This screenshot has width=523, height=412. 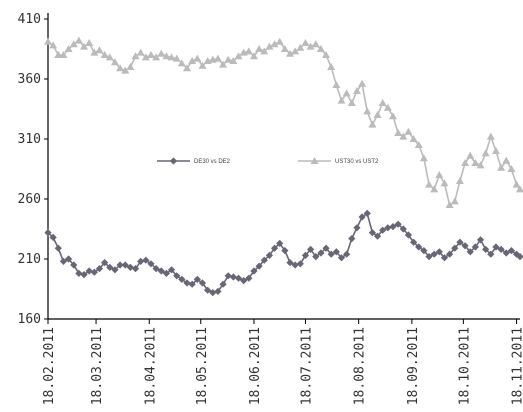 I want to click on legend-label: DE30 vs DE2, so click(x=212, y=162).